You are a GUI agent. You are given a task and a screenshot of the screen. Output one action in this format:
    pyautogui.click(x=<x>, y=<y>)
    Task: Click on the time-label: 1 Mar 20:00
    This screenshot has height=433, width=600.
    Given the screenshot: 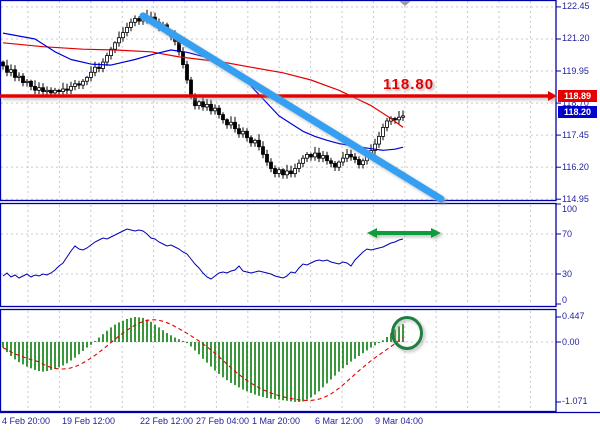 What is the action you would take?
    pyautogui.click(x=276, y=421)
    